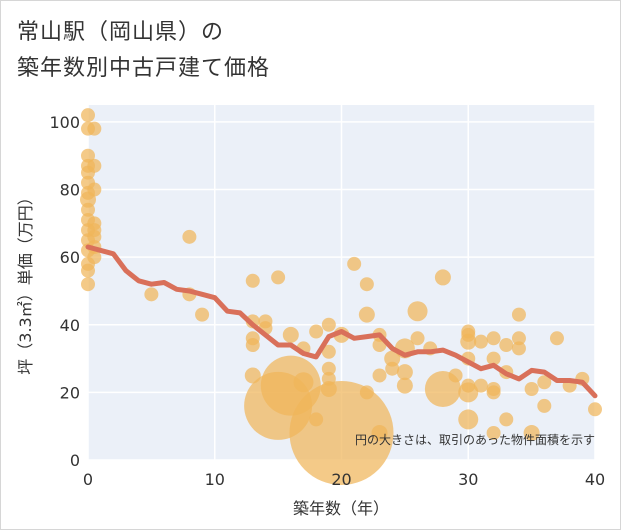 The height and width of the screenshot is (530, 621). What do you see at coordinates (121, 32) in the screenshot?
I see `chart-title-line1: 常山駅（岡山県）の` at bounding box center [121, 32].